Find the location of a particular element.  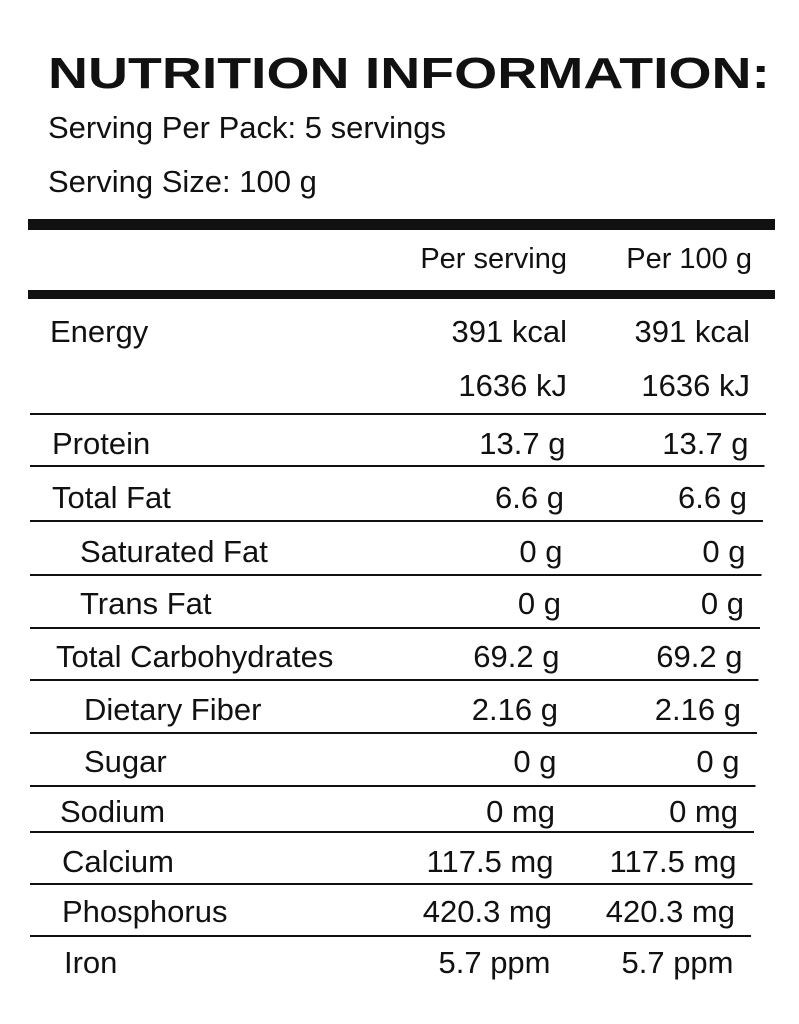

nutrient-label: Calcium is located at coordinates (118, 861).